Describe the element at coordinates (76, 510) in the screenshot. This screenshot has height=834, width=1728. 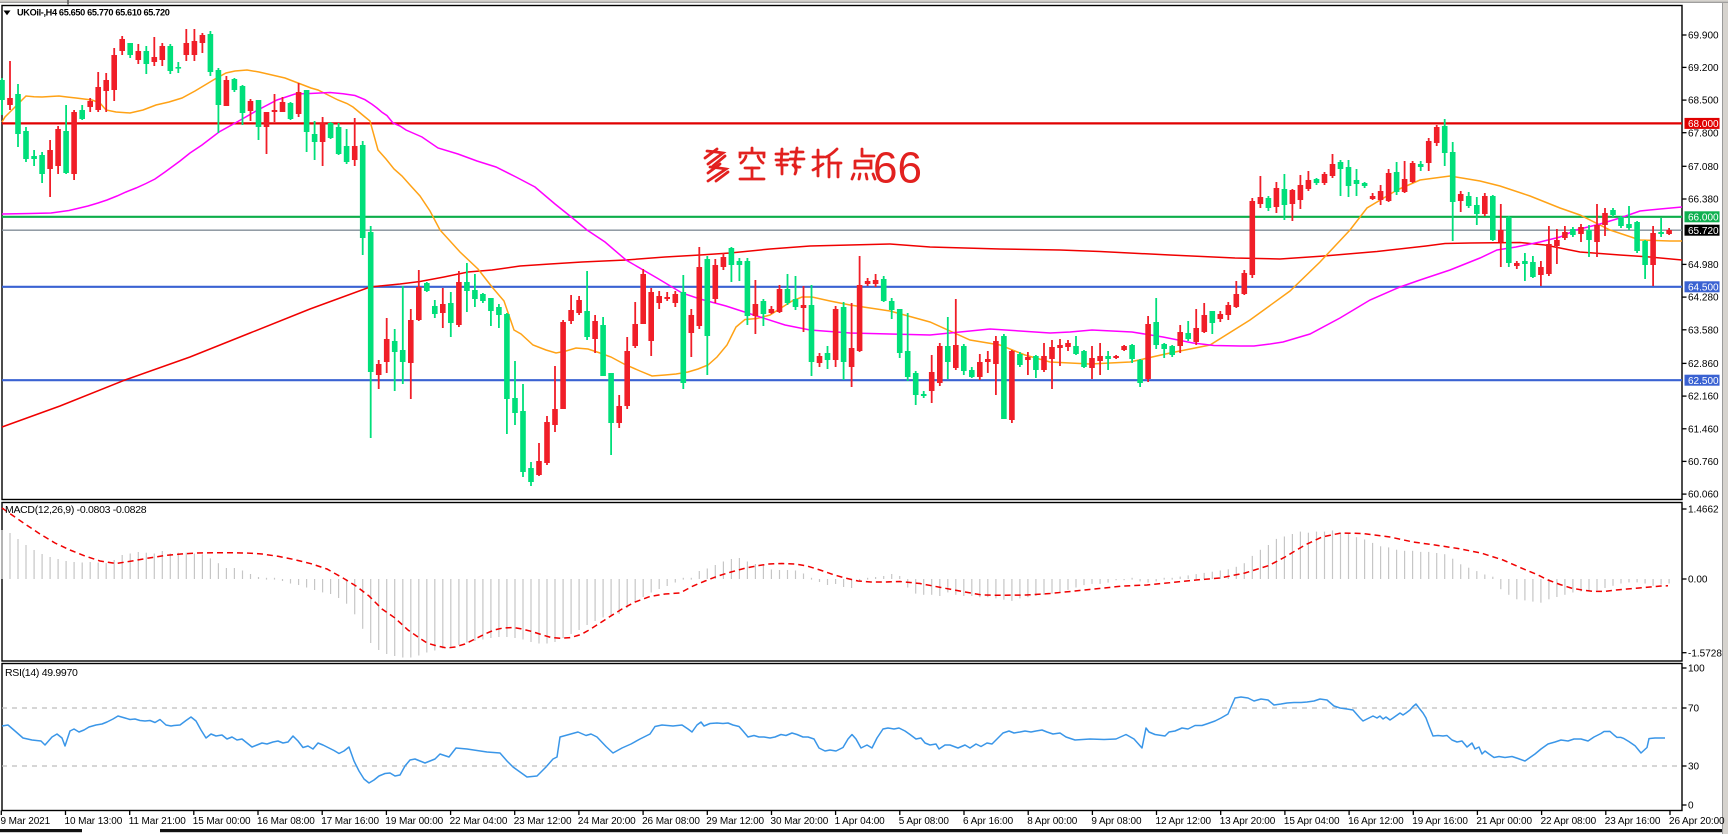
I see `svg-text: MACD(12,26,9) -0.0803 -0.0828` at that location.